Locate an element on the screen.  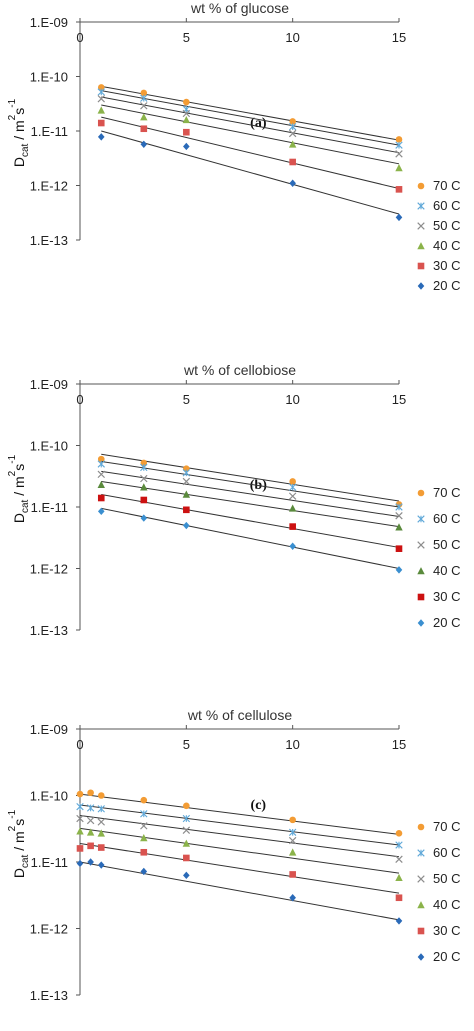
y-axis-label: Dcat / m2s-1 is located at coordinates (19, 843).